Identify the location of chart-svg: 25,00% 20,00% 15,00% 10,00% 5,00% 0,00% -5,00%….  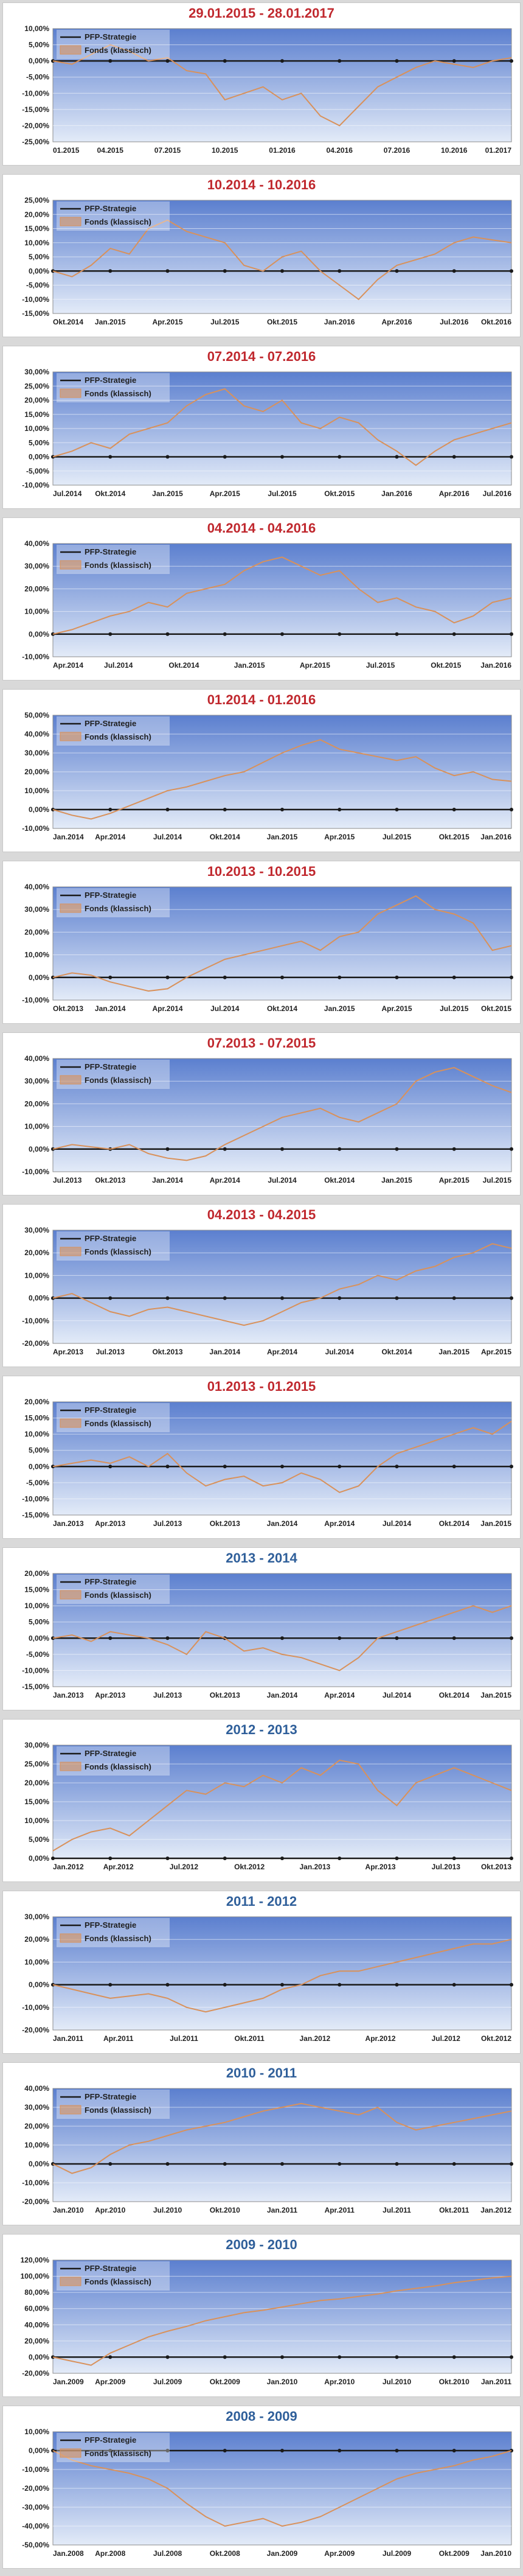
(267, 261).